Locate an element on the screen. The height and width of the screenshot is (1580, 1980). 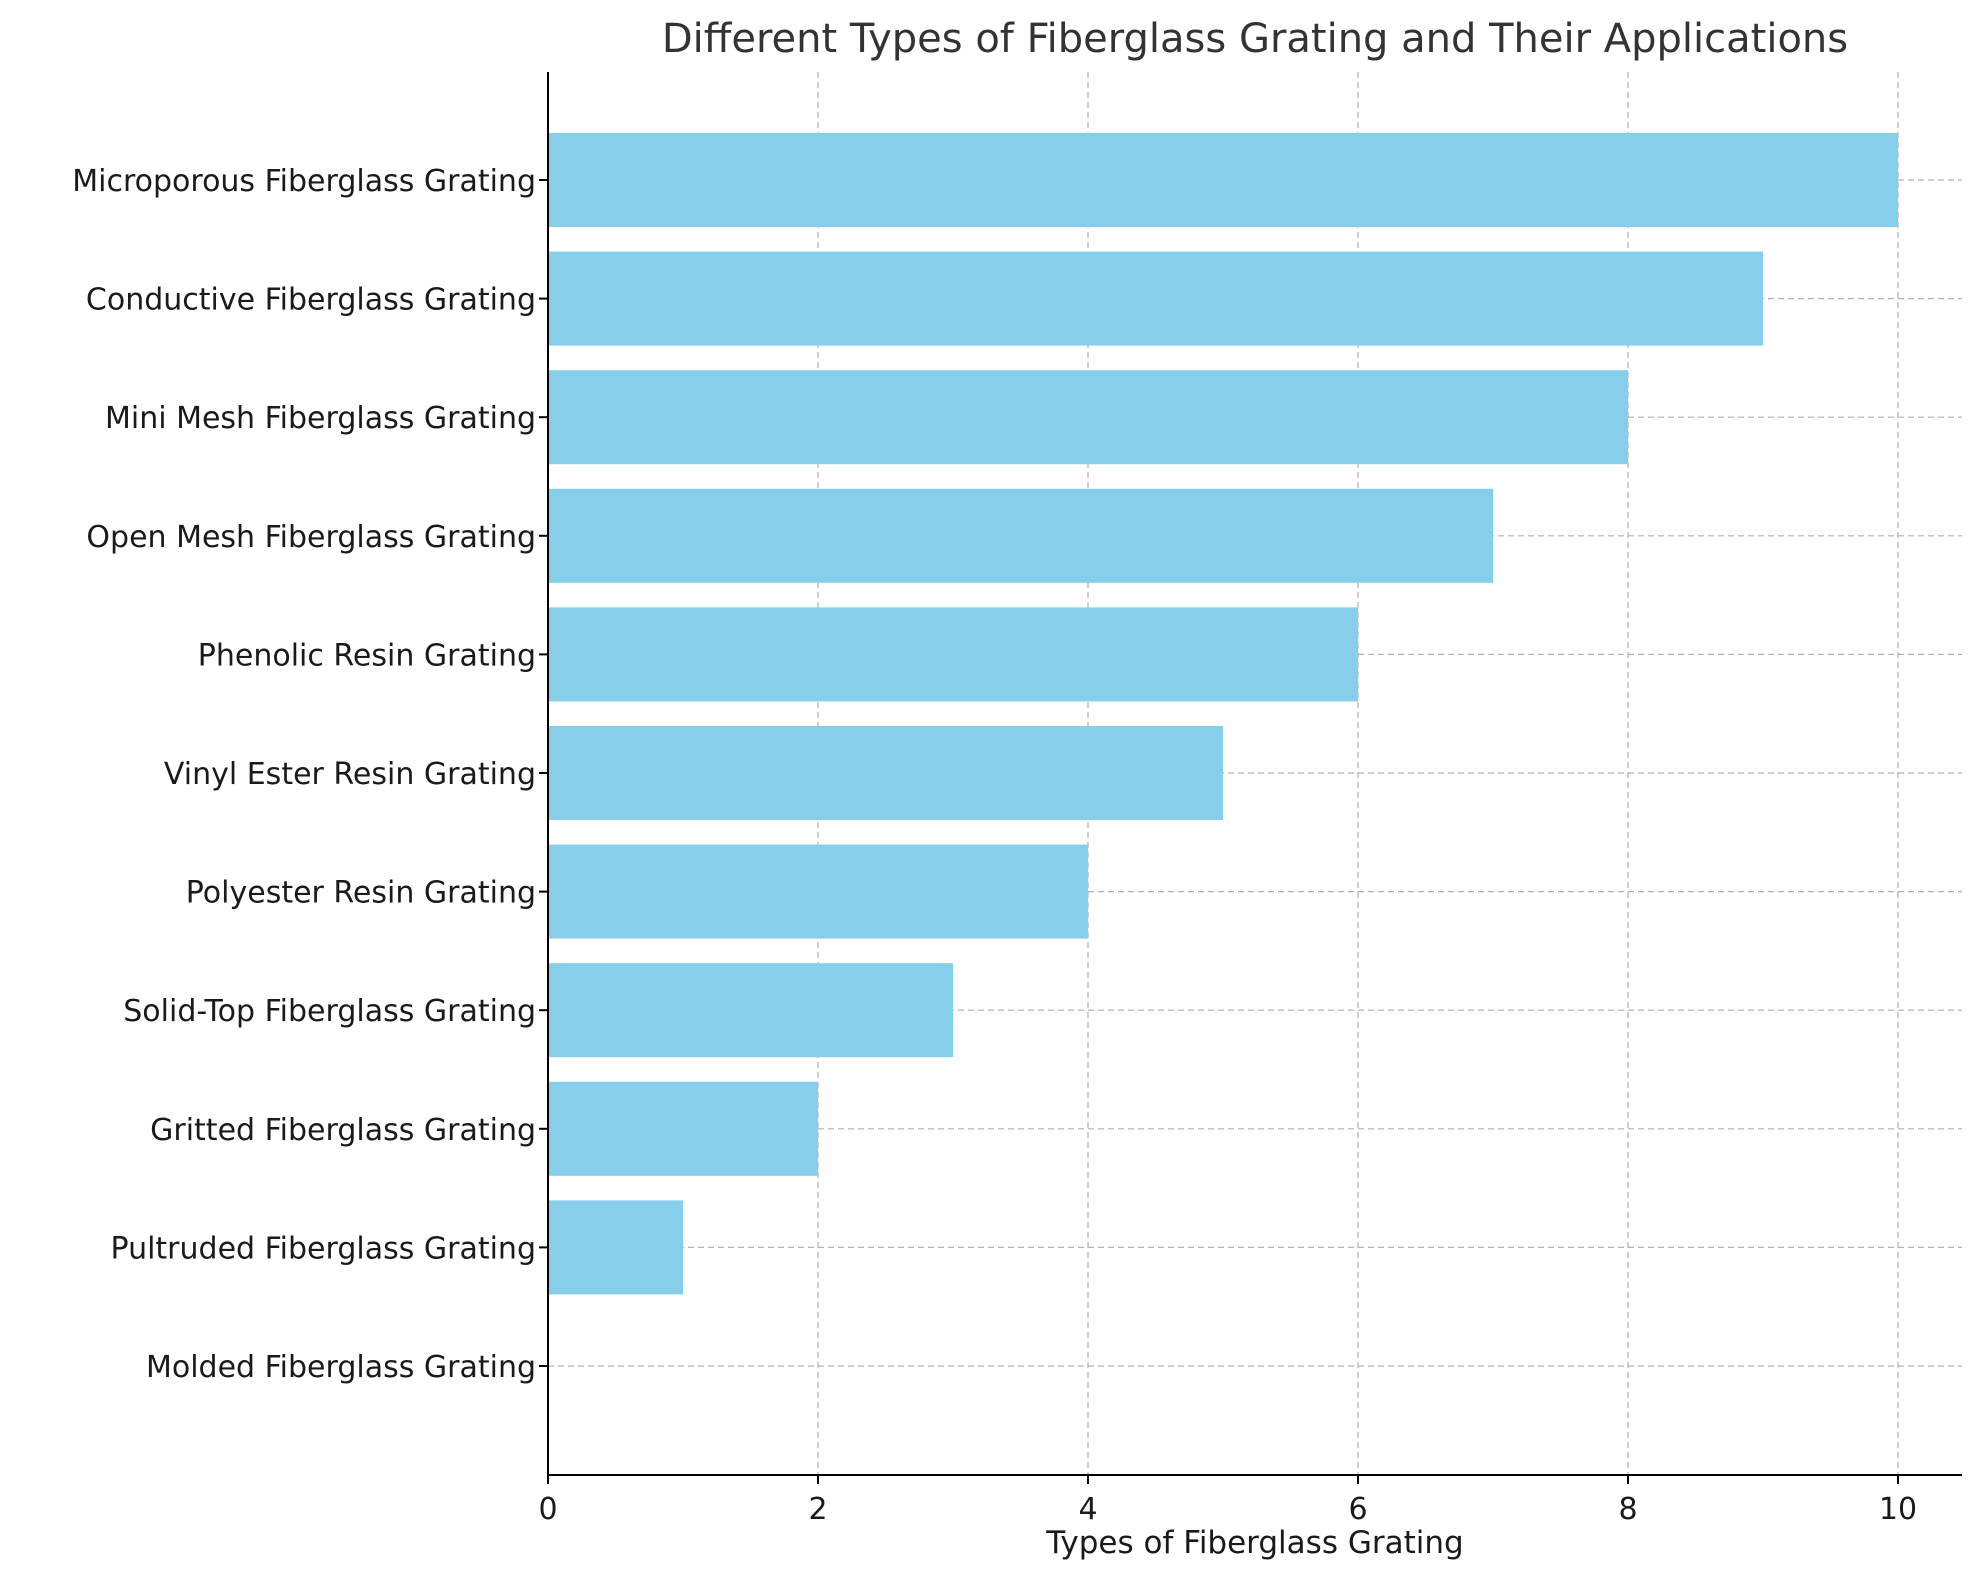
y-tick-label: Pultruded Fiberglass Grating is located at coordinates (324, 1248).